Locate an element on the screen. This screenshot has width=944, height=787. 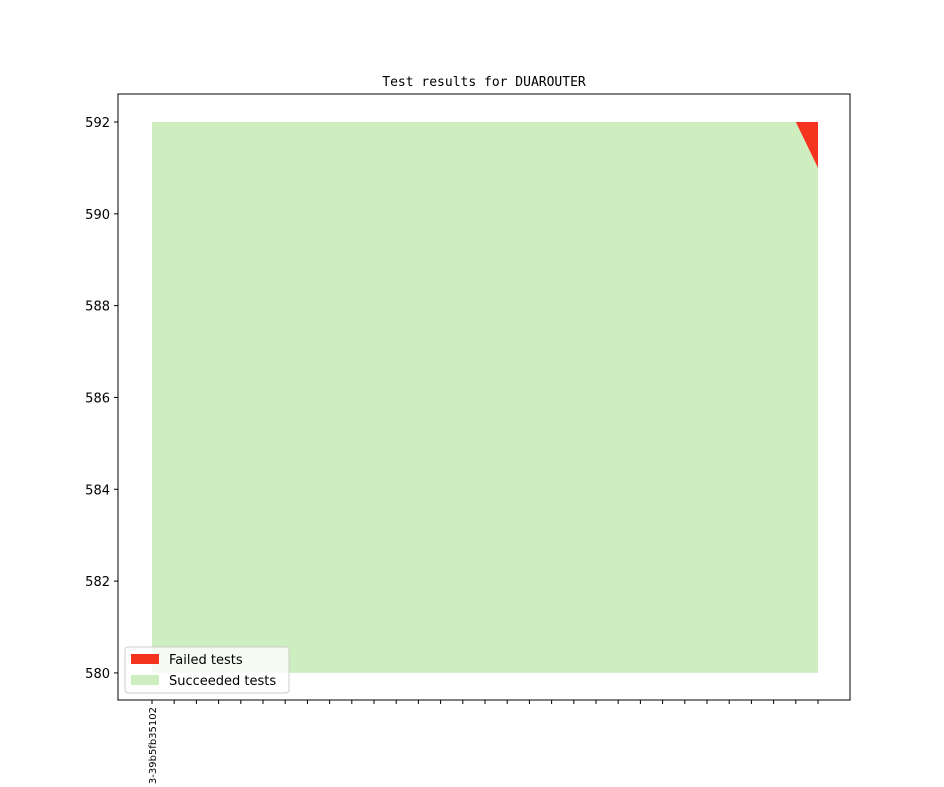
y-tick-label: 582 is located at coordinates (97, 582).